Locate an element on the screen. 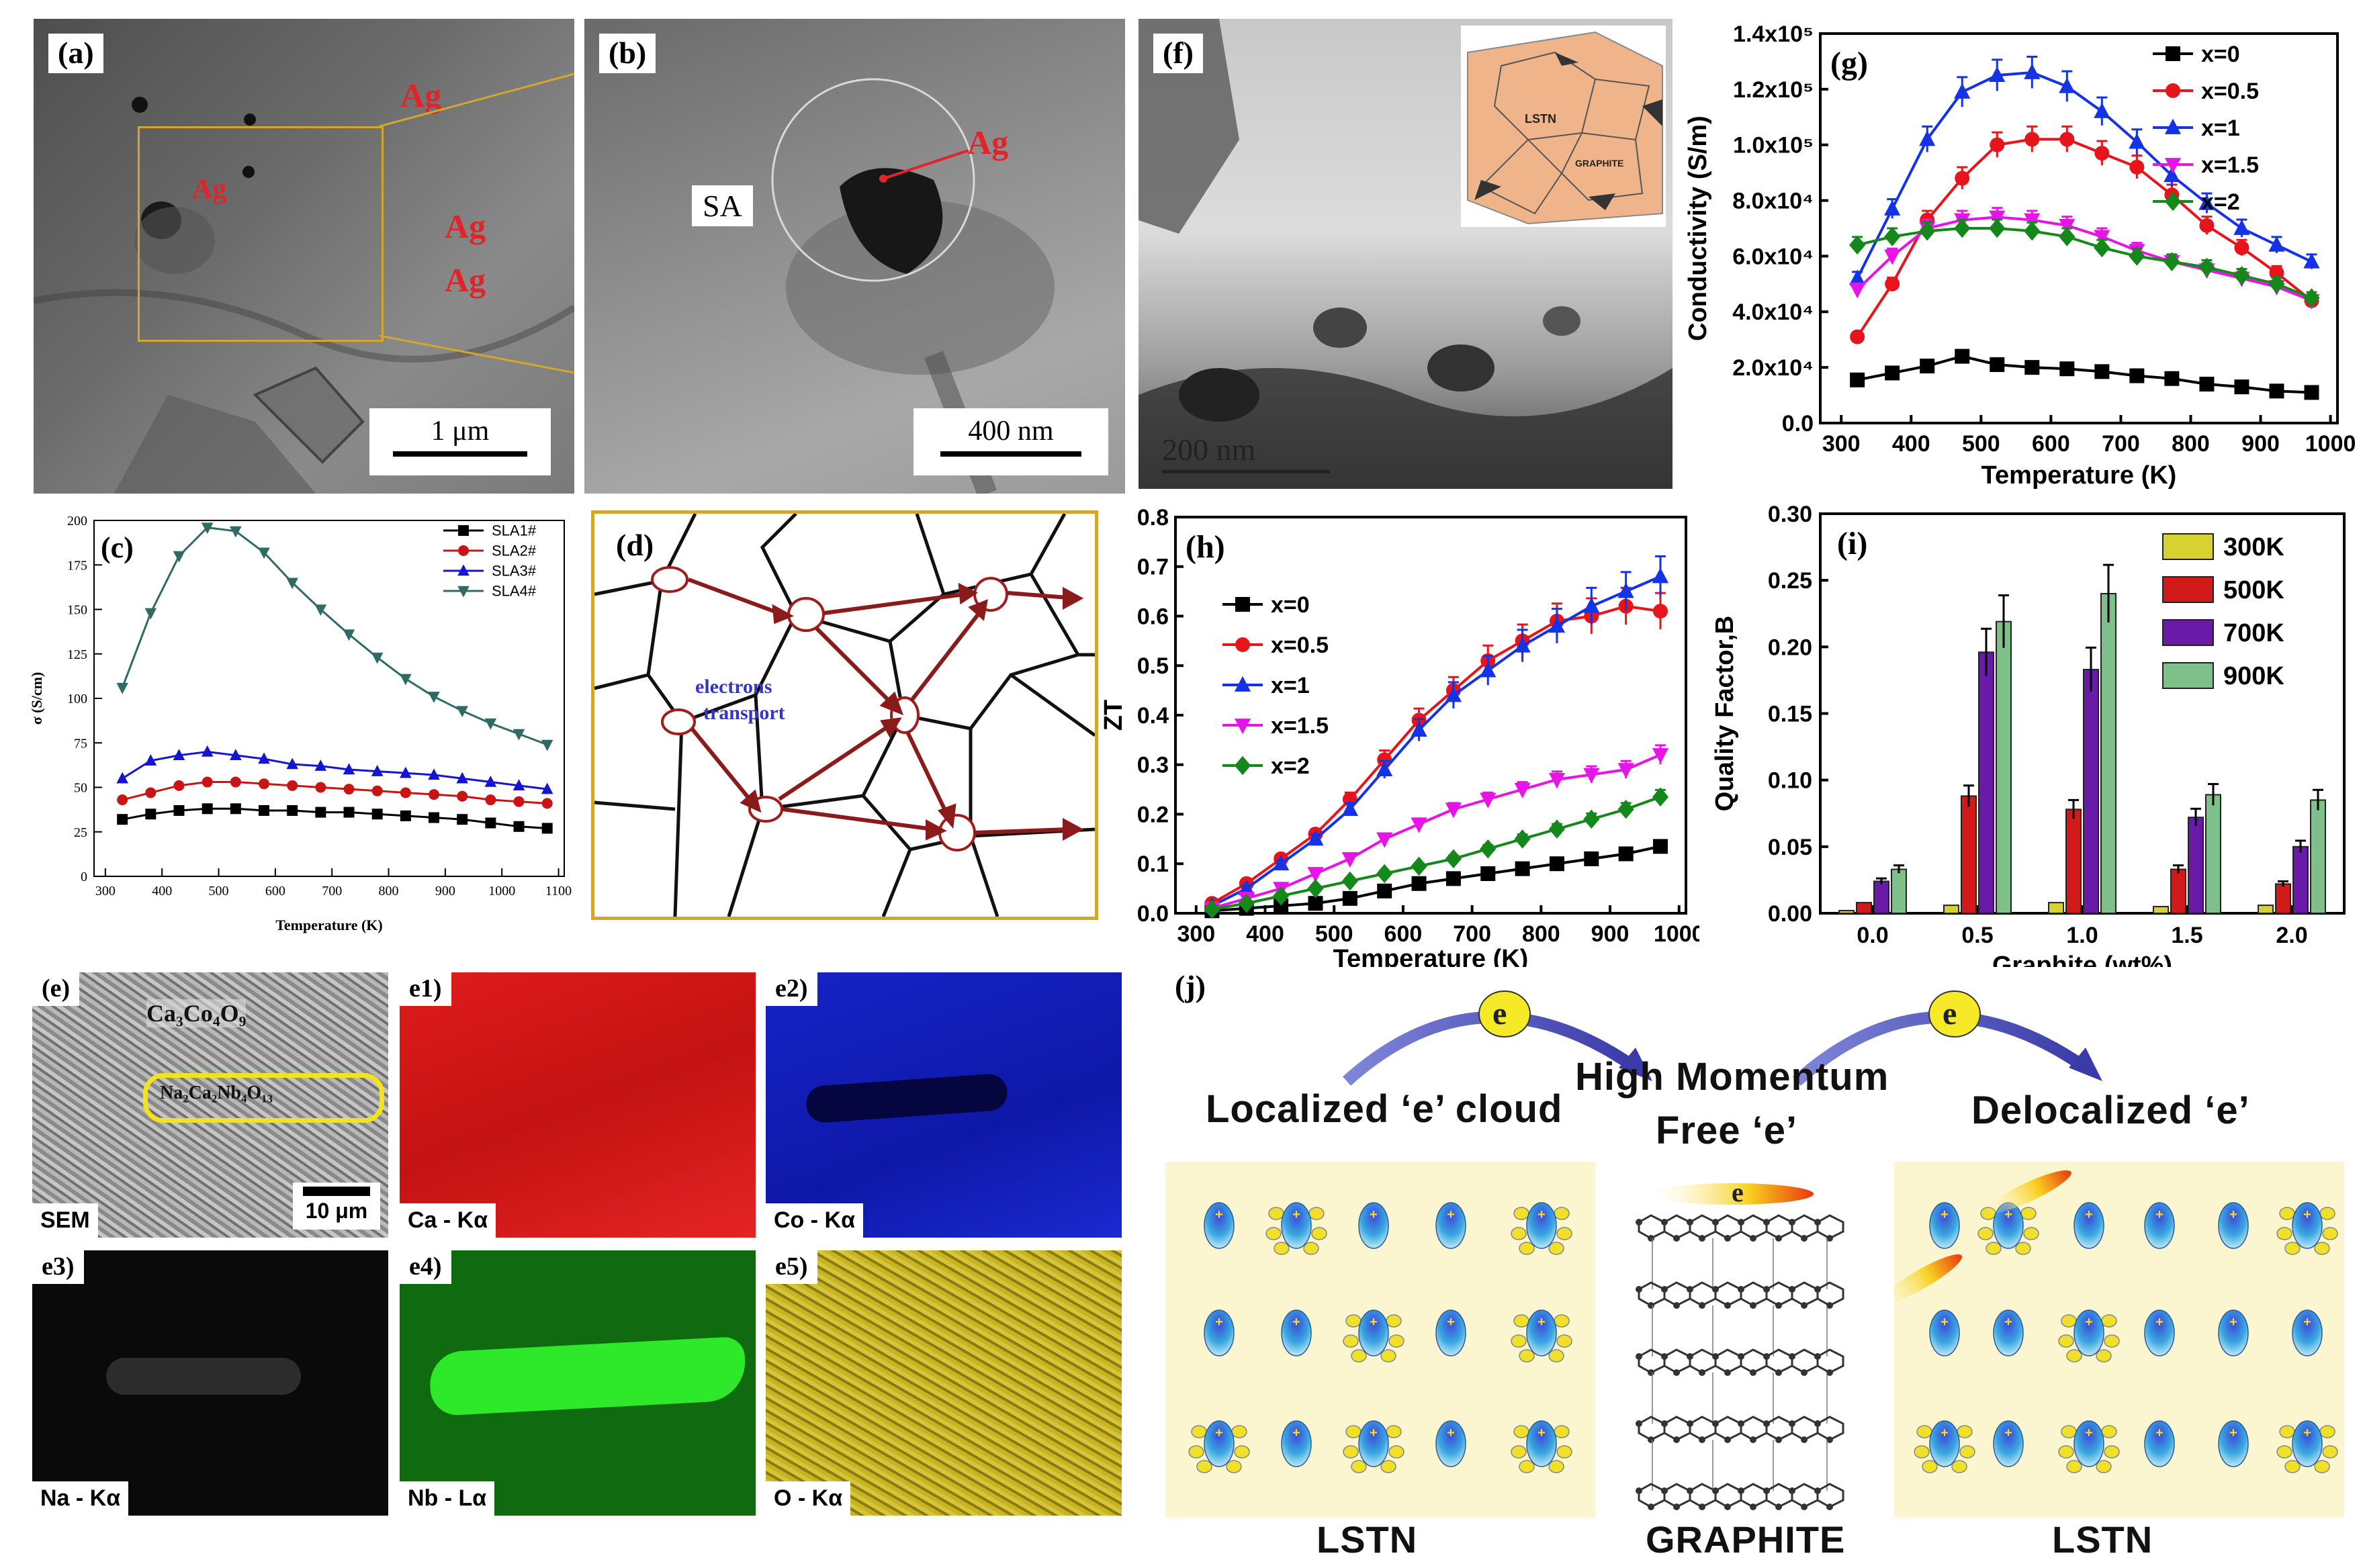 The image size is (2363, 1568). eds-map-label: e2) is located at coordinates (791, 989).